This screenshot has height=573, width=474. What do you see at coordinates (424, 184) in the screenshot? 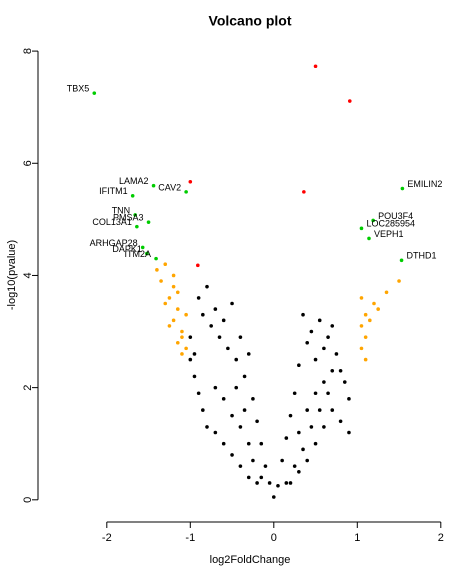
I see `gene-label: EMILIN2` at bounding box center [424, 184].